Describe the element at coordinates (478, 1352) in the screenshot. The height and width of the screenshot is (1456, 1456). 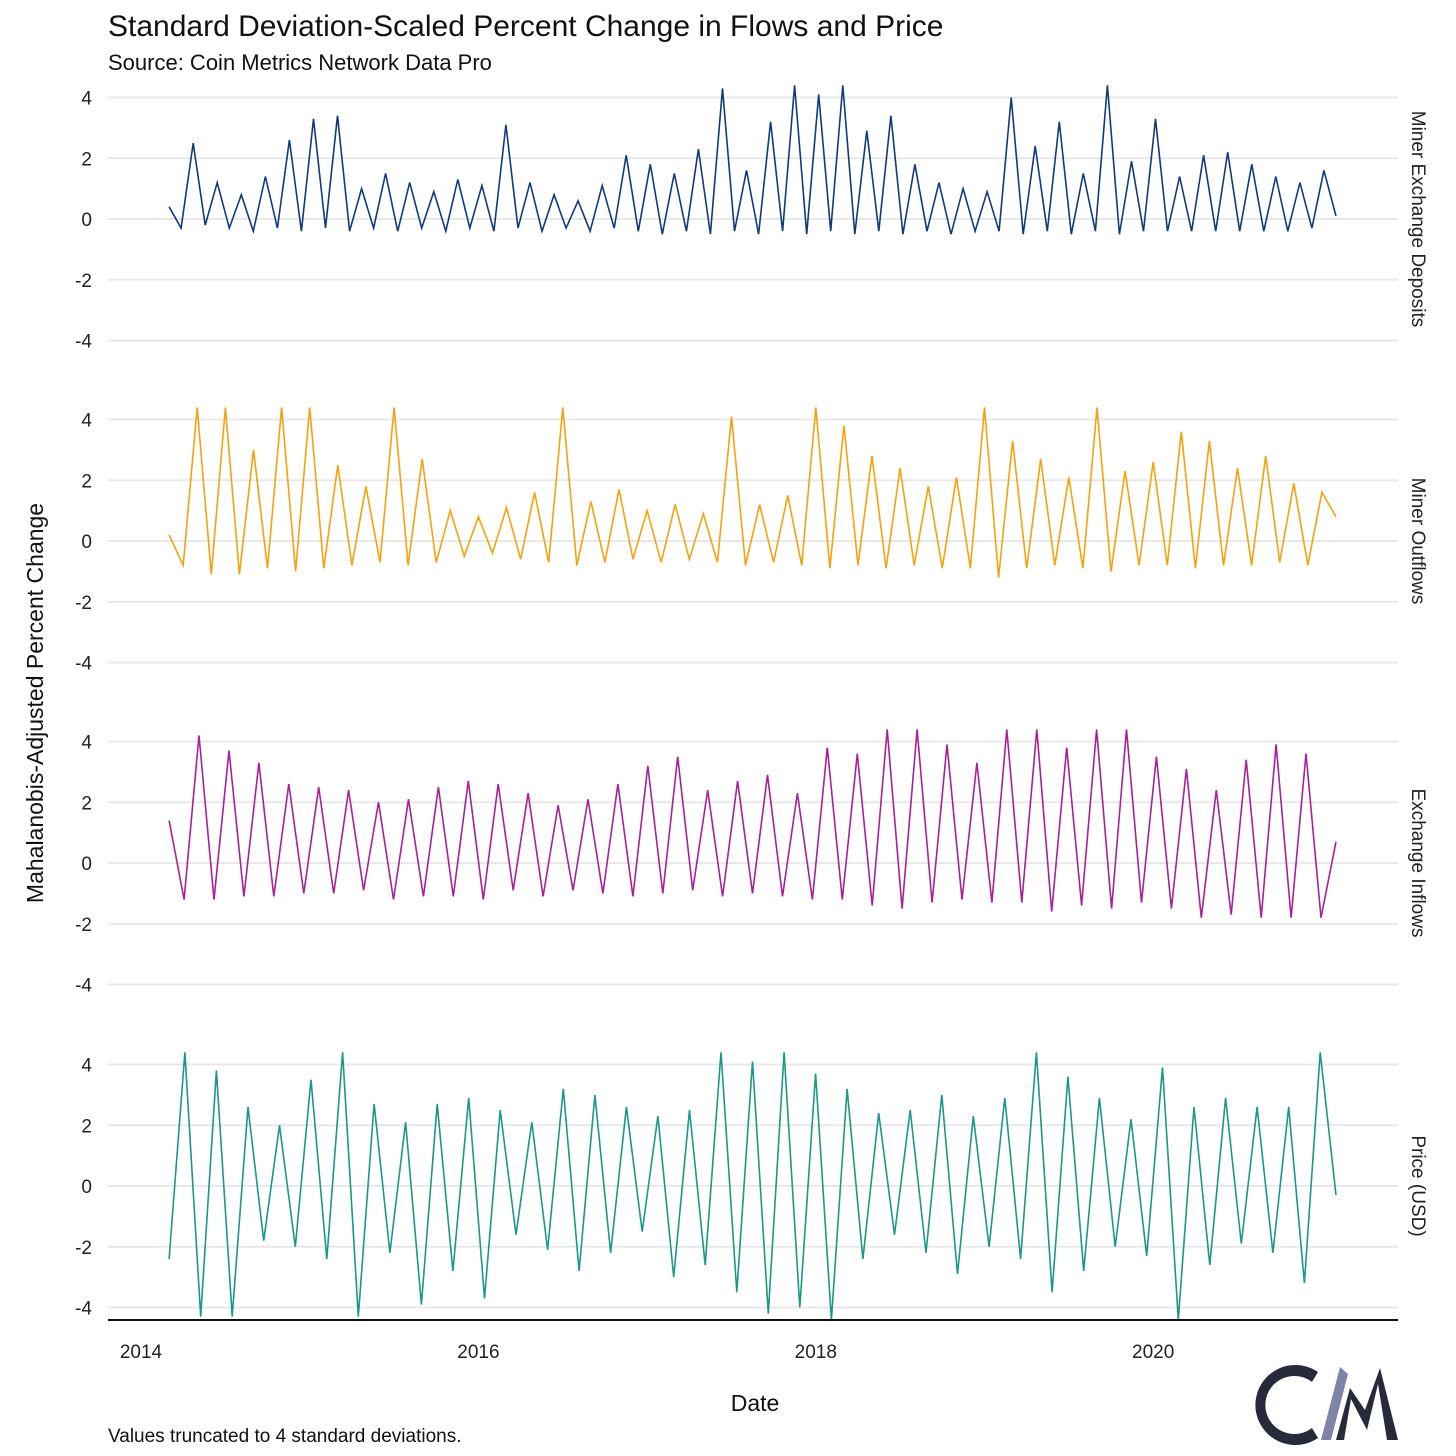
I see `x-tick-label: 2016` at that location.